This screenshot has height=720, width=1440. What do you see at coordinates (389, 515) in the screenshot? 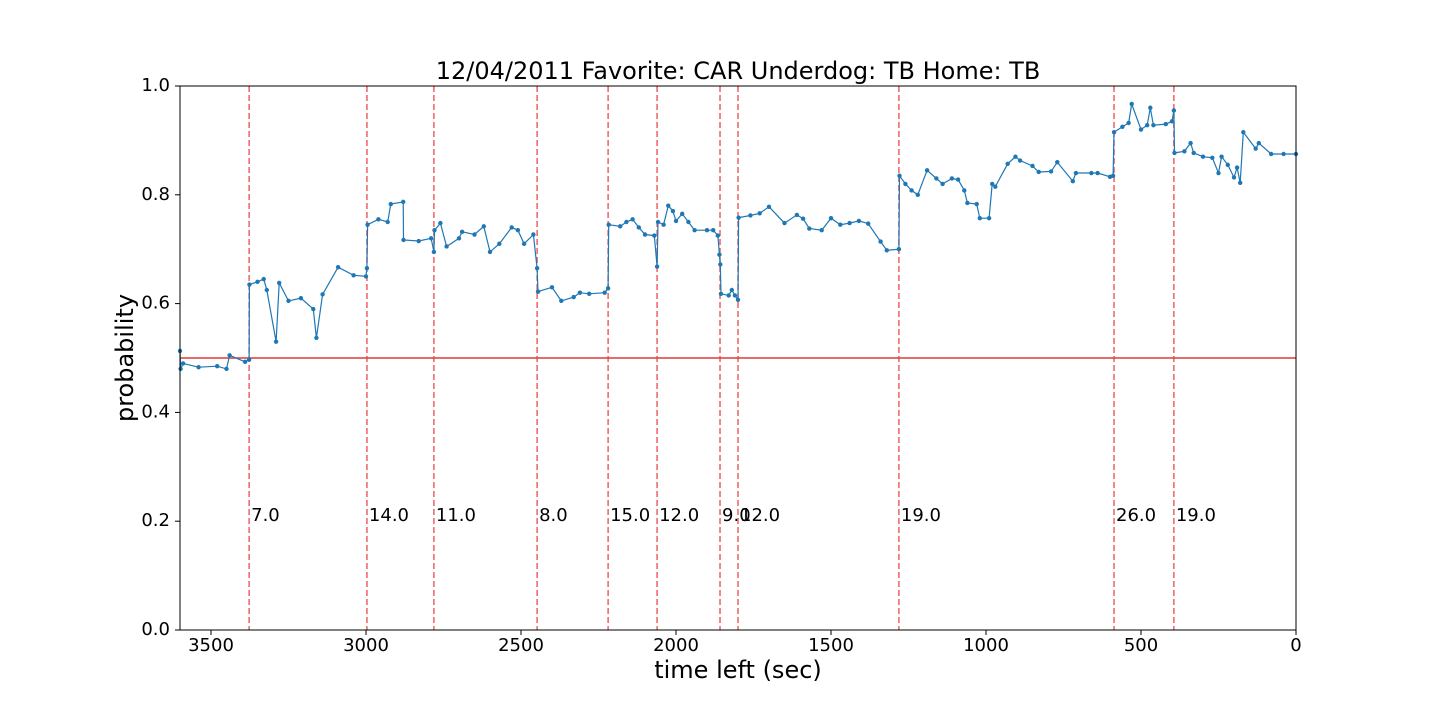
I see `event-label: 14.0` at bounding box center [389, 515].